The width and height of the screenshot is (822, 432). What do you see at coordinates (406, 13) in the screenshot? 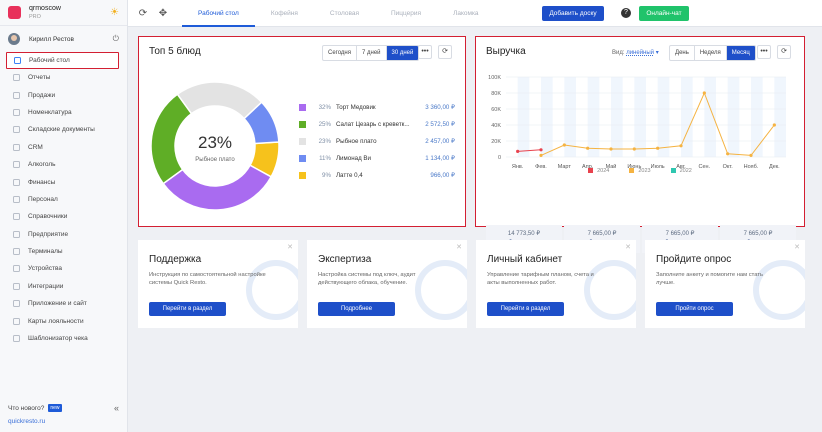
I see `tab-board-3: Пиццерия` at bounding box center [406, 13].